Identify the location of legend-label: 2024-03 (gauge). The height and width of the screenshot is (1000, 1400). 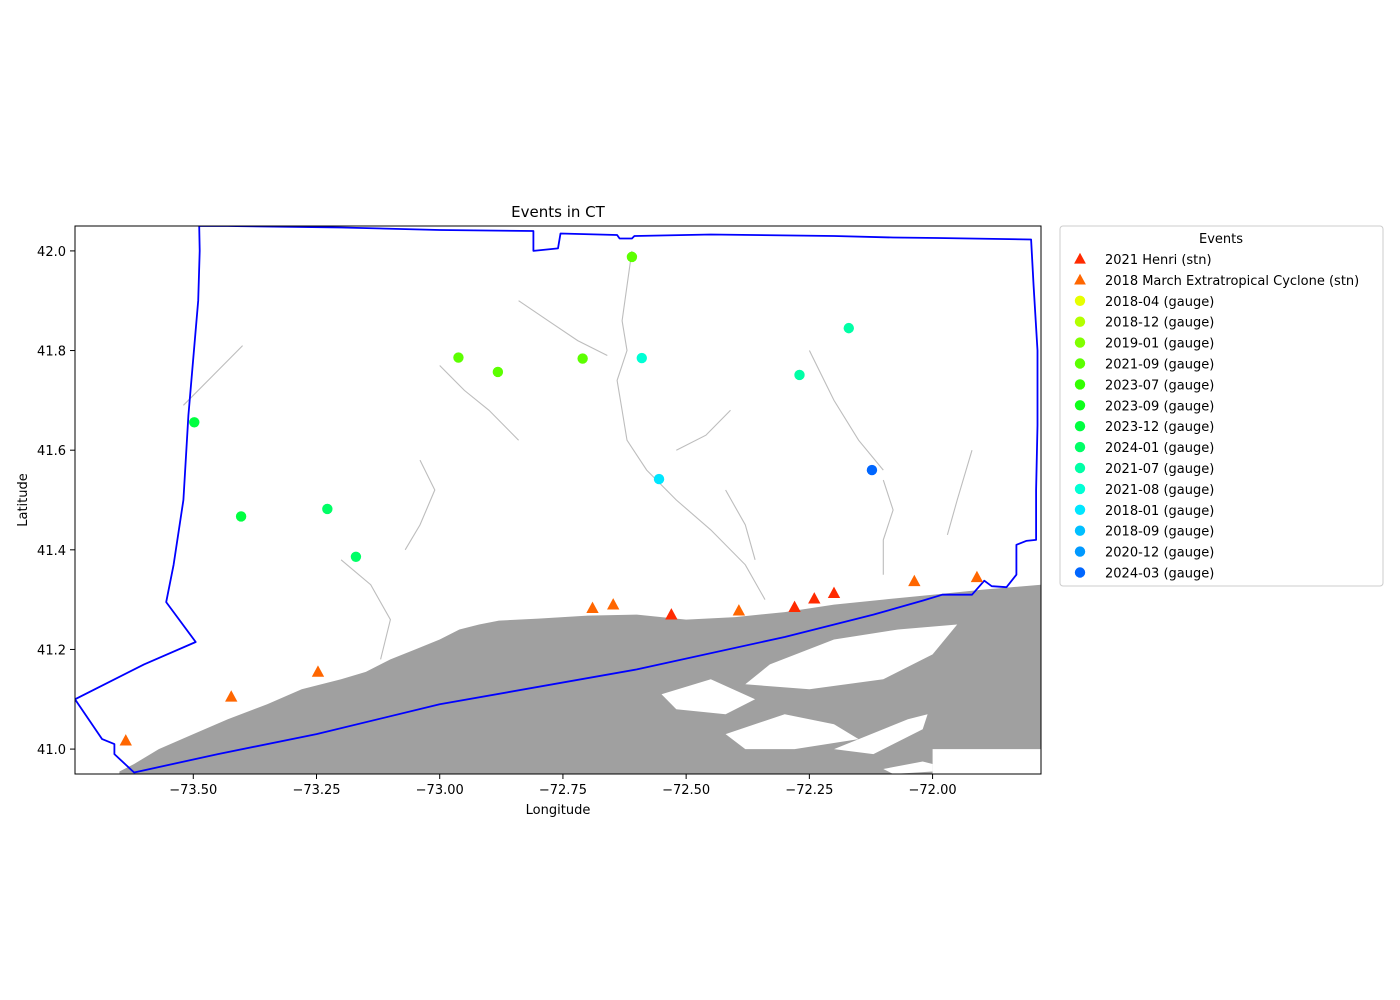
(1159, 574).